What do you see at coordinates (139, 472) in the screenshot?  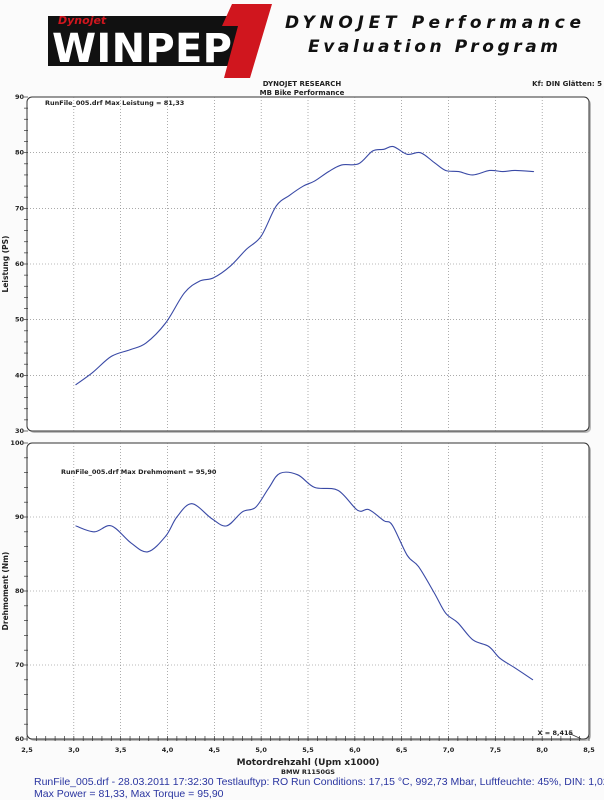 I see `legend-label: RunFile_005.drf Max Drehmoment = 95,90` at bounding box center [139, 472].